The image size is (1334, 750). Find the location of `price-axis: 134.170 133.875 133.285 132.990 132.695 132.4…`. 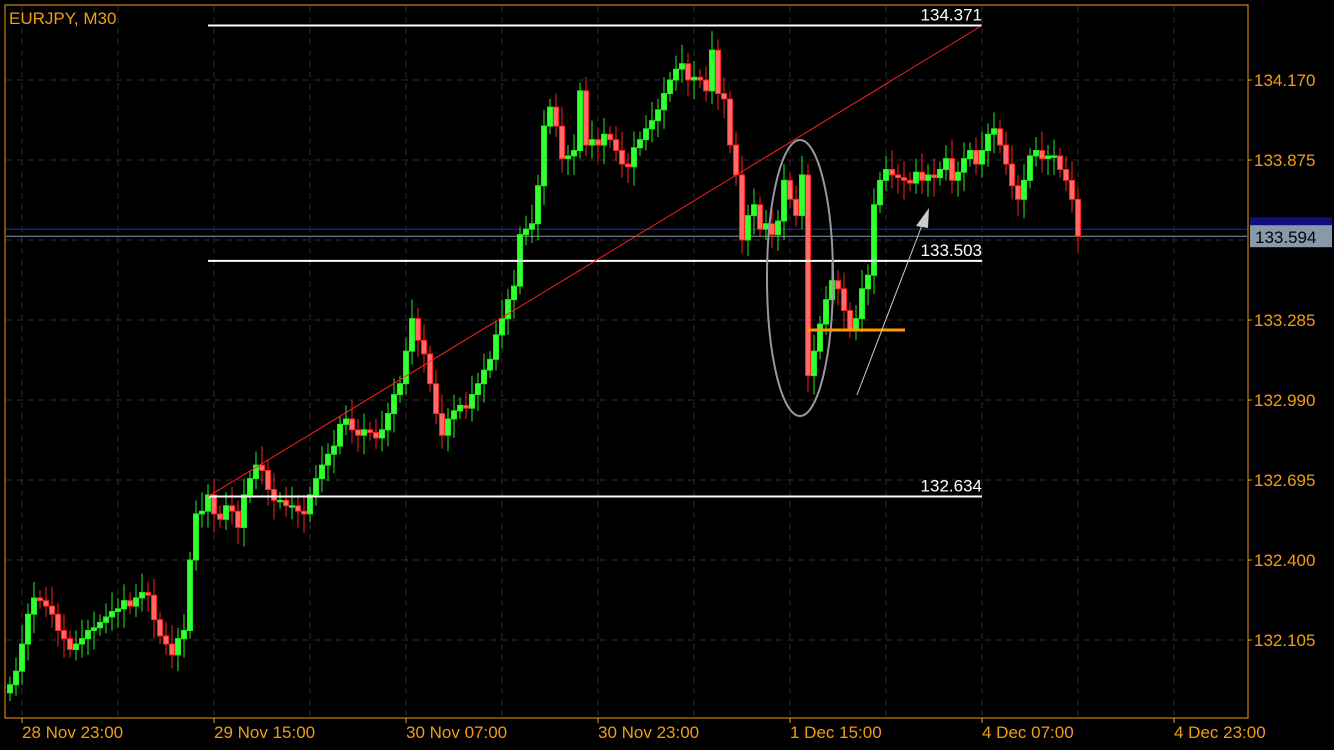

price-axis: 134.170 133.875 133.285 132.990 132.695 132.4… is located at coordinates (1281, 360).